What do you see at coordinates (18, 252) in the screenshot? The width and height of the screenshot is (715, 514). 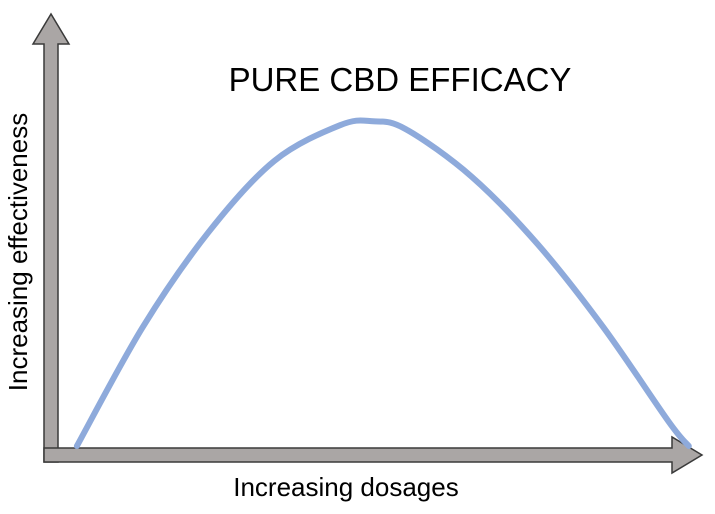 I see `y-axis-label: Increasing effectiveness` at bounding box center [18, 252].